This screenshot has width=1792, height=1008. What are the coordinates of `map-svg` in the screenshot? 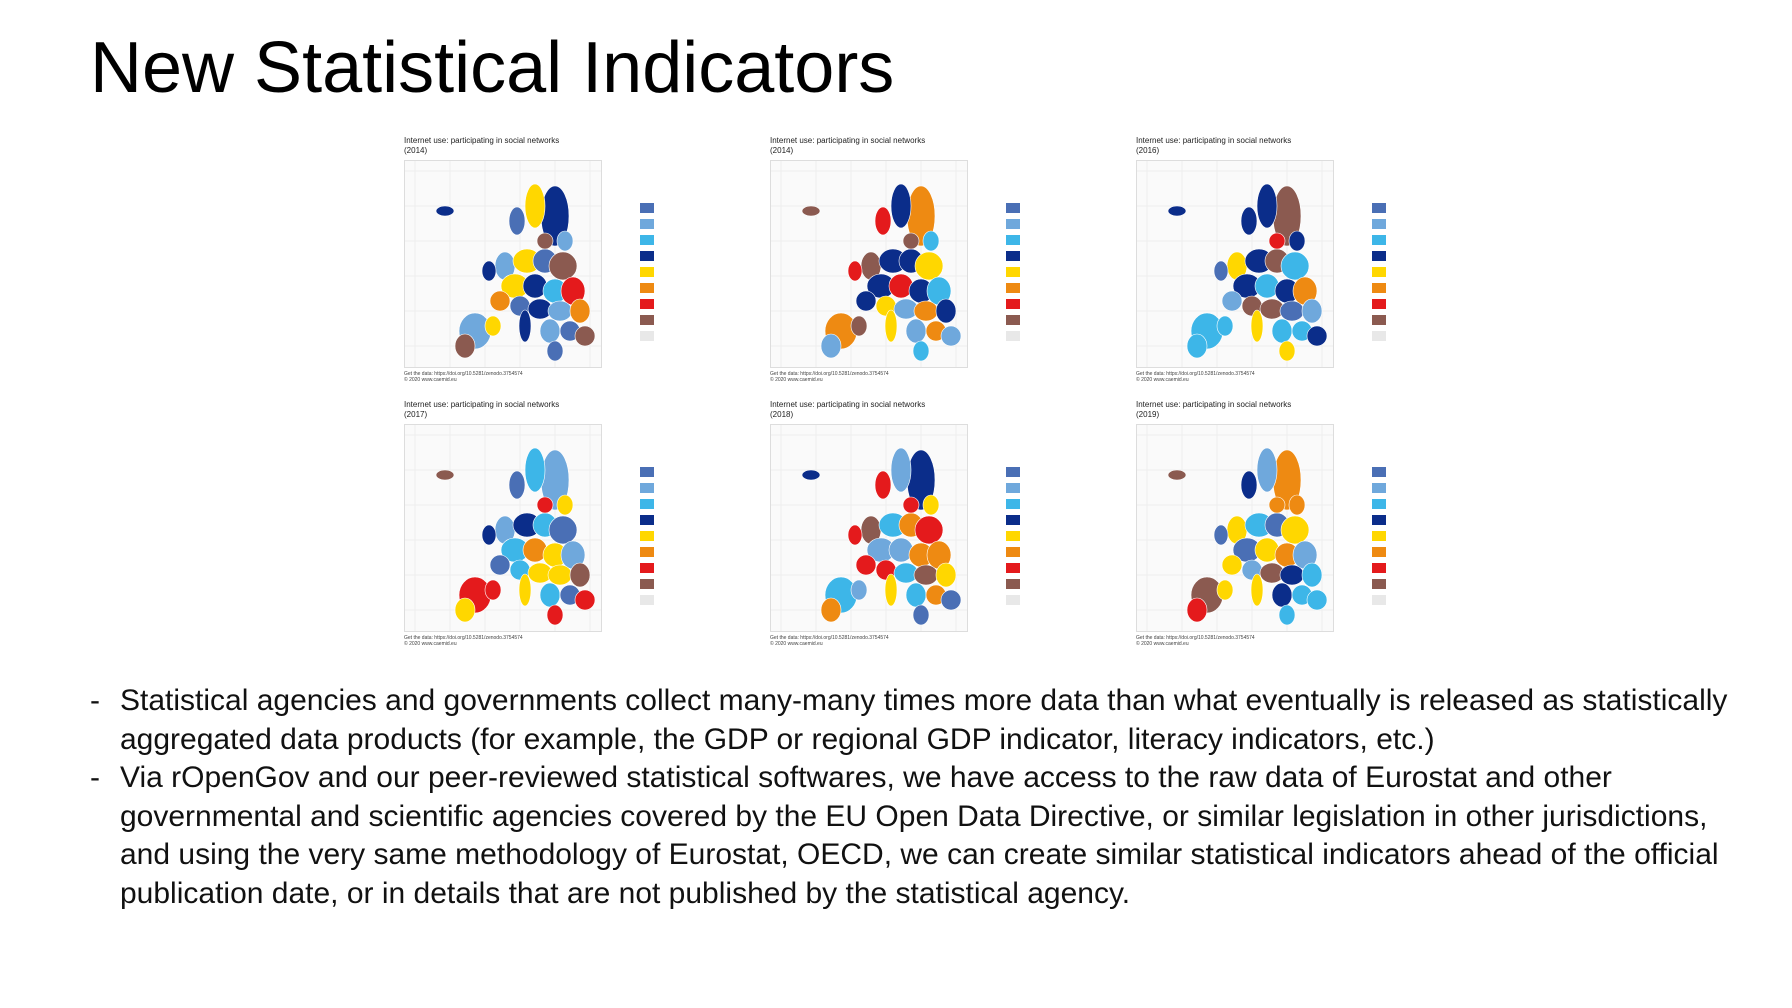 It's located at (1235, 528).